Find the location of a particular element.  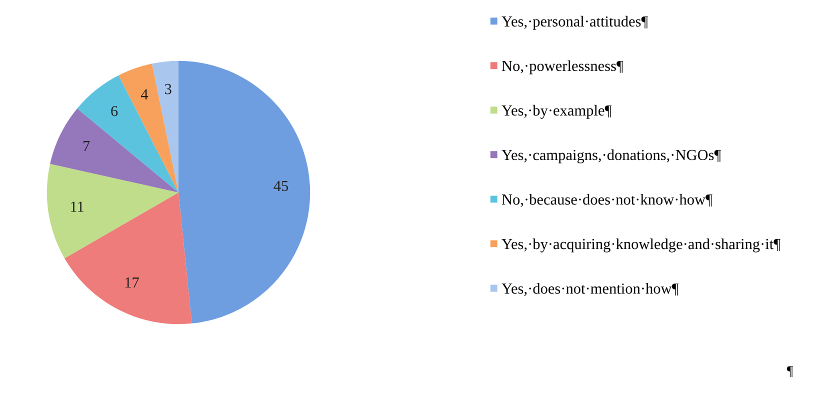

legend-label: Yes,·campaigns,·donations,·NGOs¶ is located at coordinates (611, 156).